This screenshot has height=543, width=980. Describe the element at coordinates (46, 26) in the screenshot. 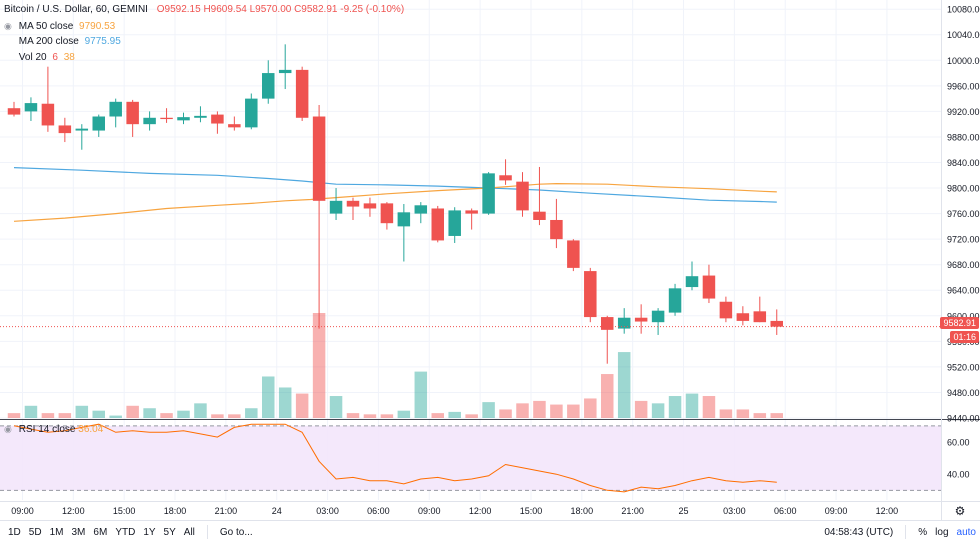

I see `ma50-label: MA 50 close` at that location.